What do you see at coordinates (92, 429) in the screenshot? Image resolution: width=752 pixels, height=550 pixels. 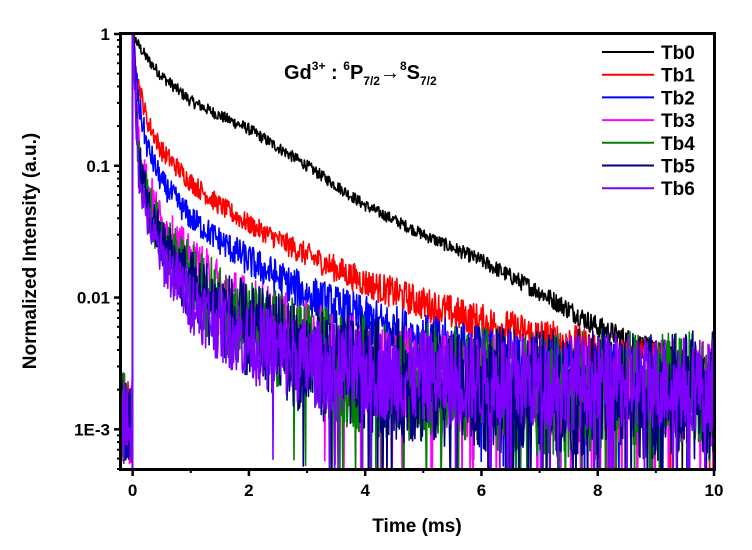 I see `y-tick-label: 1E-3` at bounding box center [92, 429].